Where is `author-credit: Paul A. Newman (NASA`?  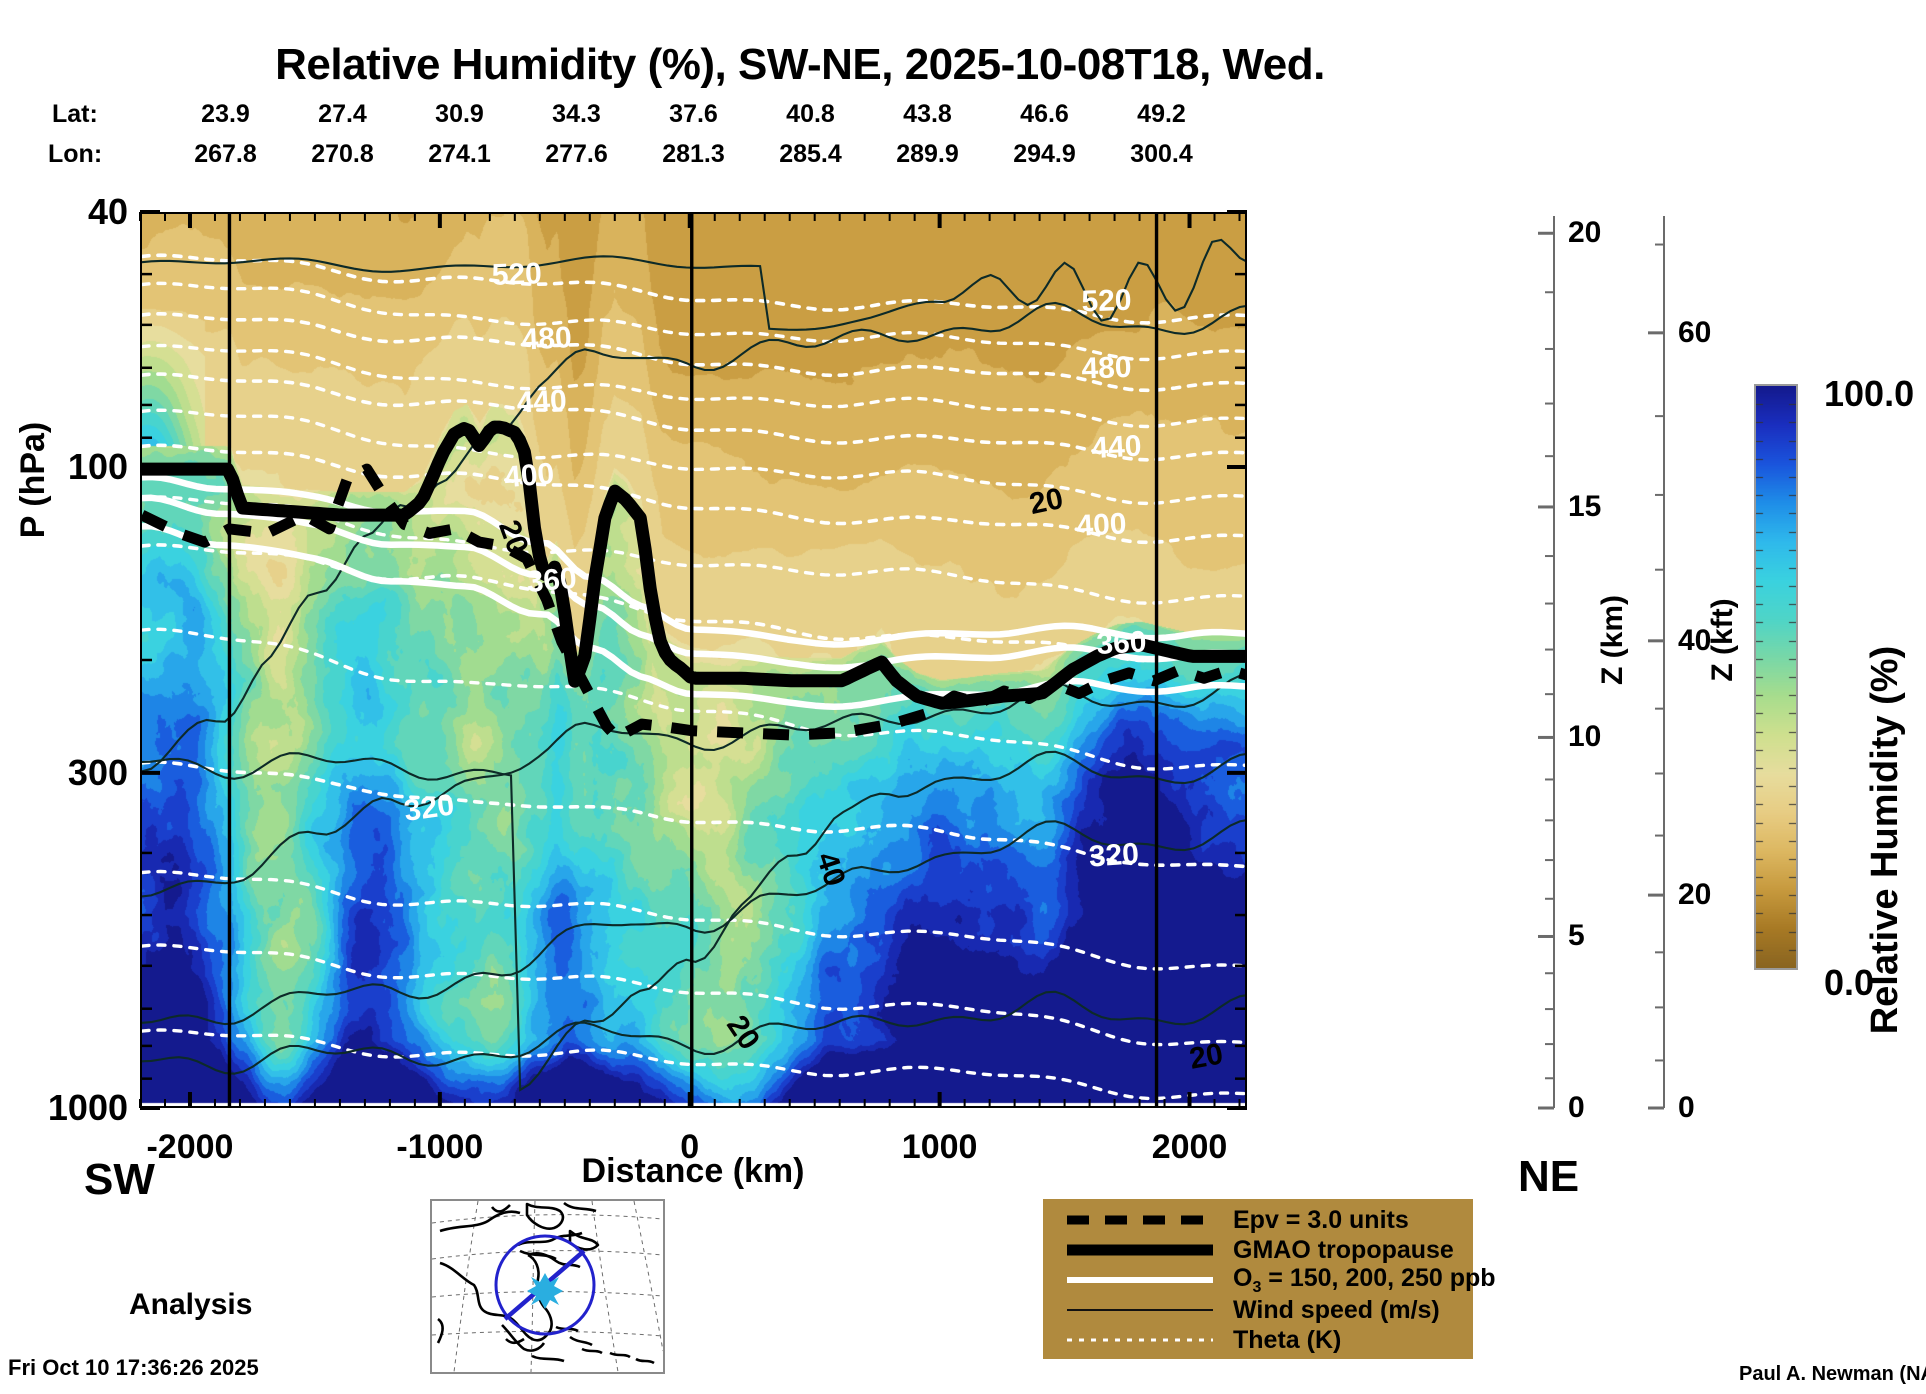 author-credit: Paul A. Newman (NASA is located at coordinates (1832, 1374).